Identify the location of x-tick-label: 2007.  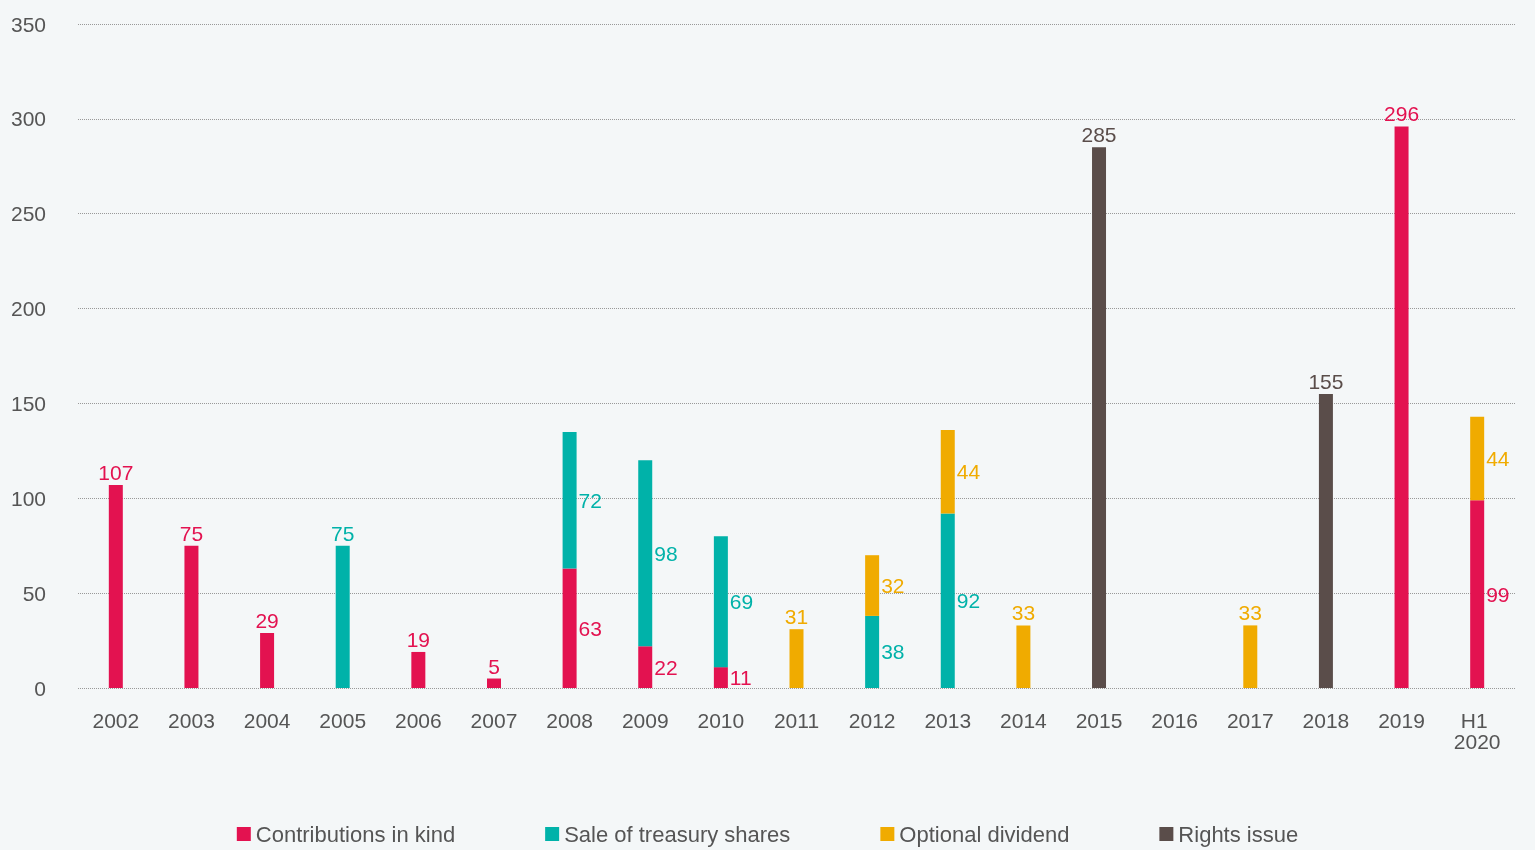
(494, 720).